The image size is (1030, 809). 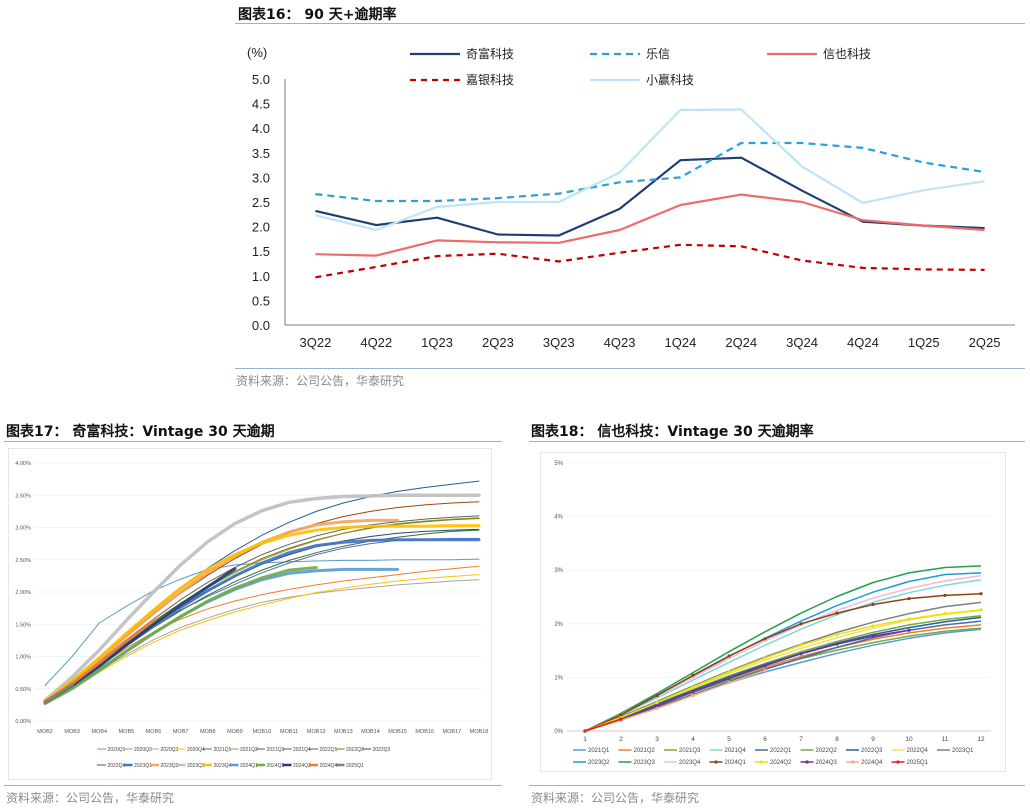 What do you see at coordinates (143, 750) in the screenshot?
I see `fig17-legend-label-2020q2: 2020Q2` at bounding box center [143, 750].